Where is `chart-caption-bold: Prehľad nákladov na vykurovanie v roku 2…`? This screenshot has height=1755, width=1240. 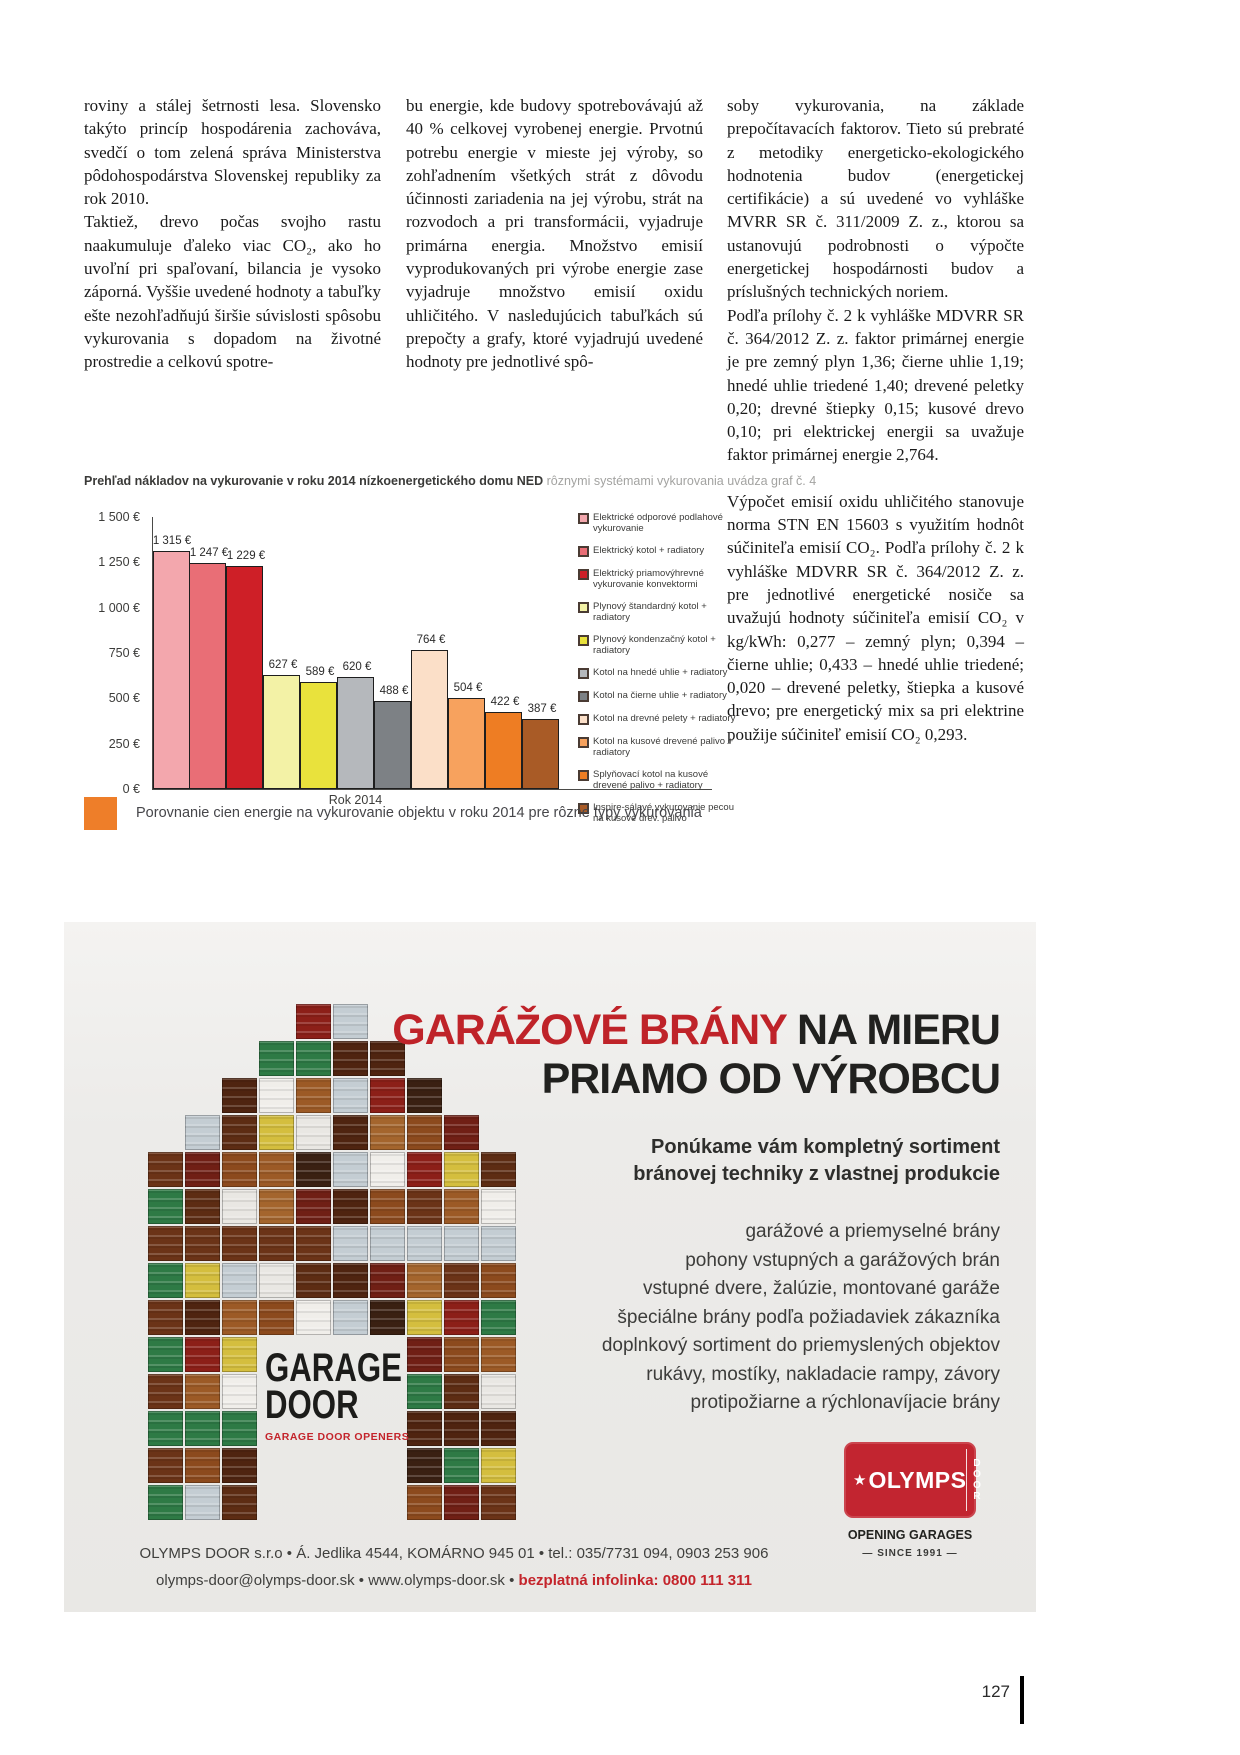 chart-caption-bold: Prehľad nákladov na vykurovanie v roku 2… is located at coordinates (314, 481).